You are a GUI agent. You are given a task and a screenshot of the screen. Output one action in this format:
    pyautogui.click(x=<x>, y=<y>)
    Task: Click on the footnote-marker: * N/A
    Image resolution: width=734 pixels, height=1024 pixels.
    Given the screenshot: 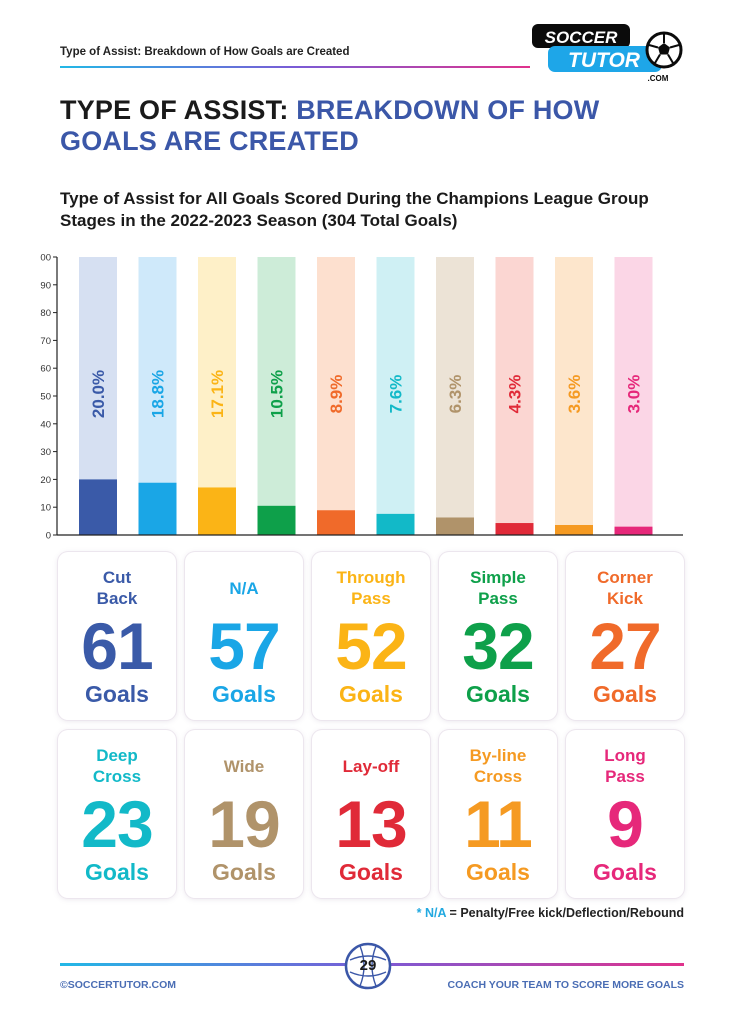 What is the action you would take?
    pyautogui.click(x=431, y=913)
    